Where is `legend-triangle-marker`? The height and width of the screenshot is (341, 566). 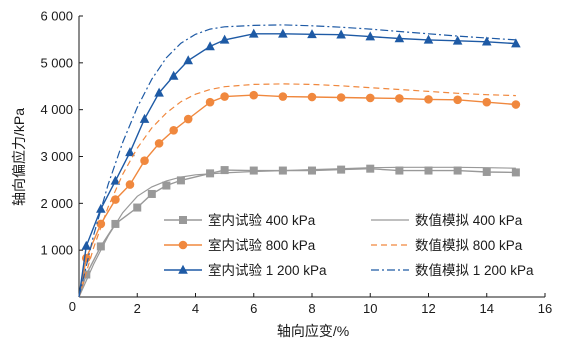 legend-triangle-marker is located at coordinates (183, 269).